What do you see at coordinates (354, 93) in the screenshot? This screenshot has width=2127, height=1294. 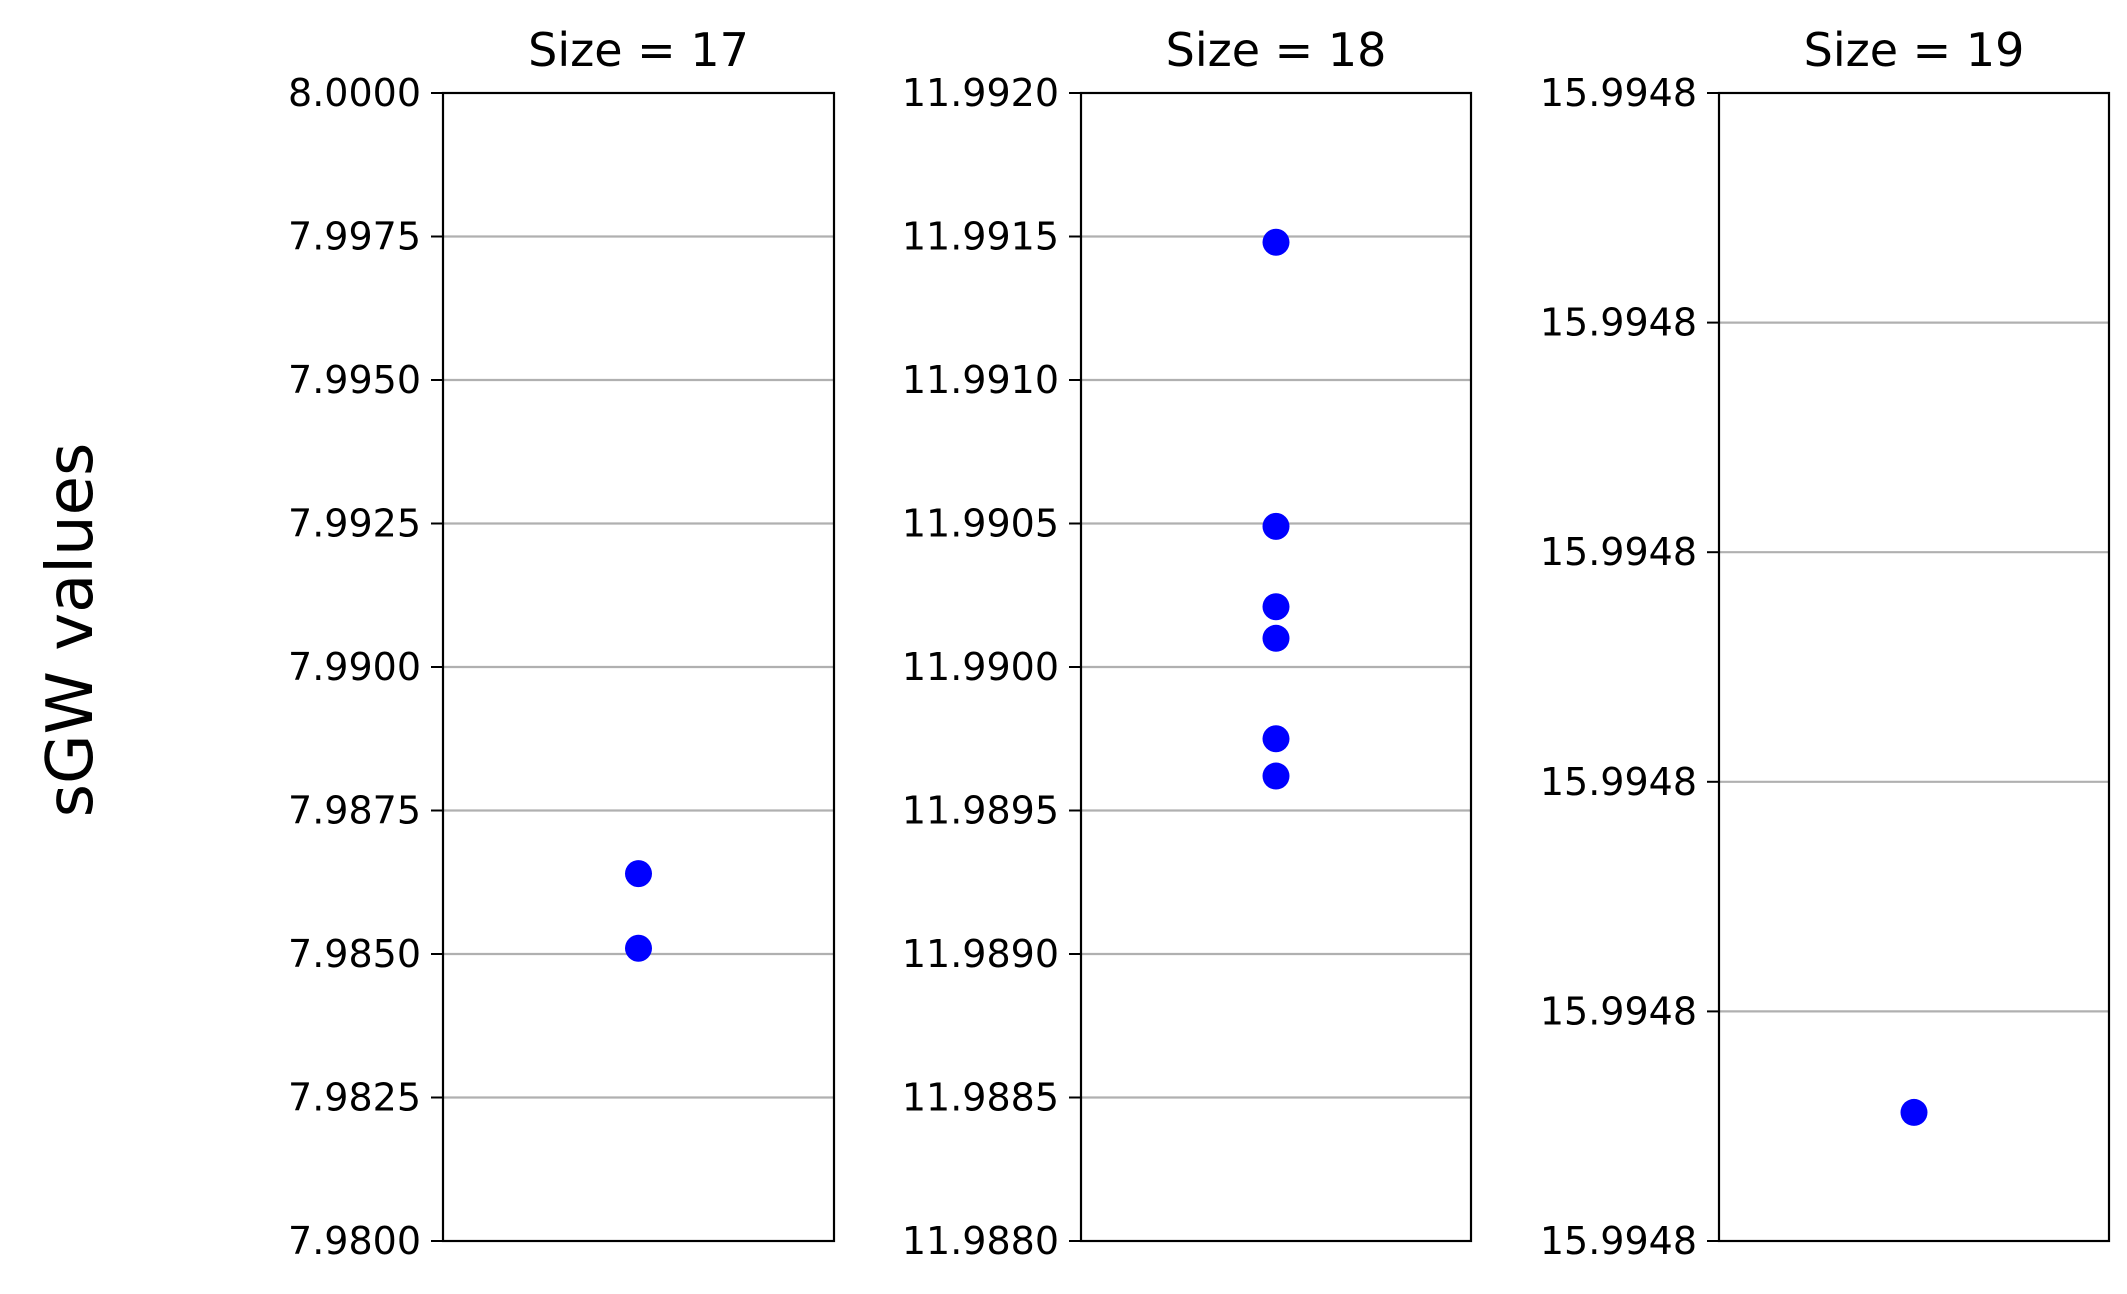 I see `y-tick-label: 8.0000` at bounding box center [354, 93].